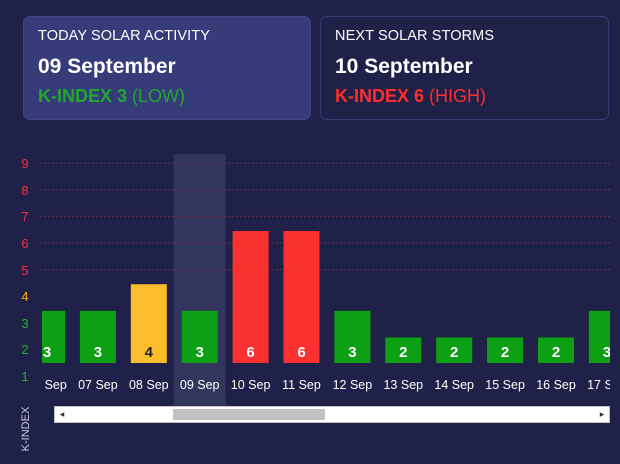 The image size is (620, 464). What do you see at coordinates (47, 385) in the screenshot?
I see `x-tick-label: 06 Sep` at bounding box center [47, 385].